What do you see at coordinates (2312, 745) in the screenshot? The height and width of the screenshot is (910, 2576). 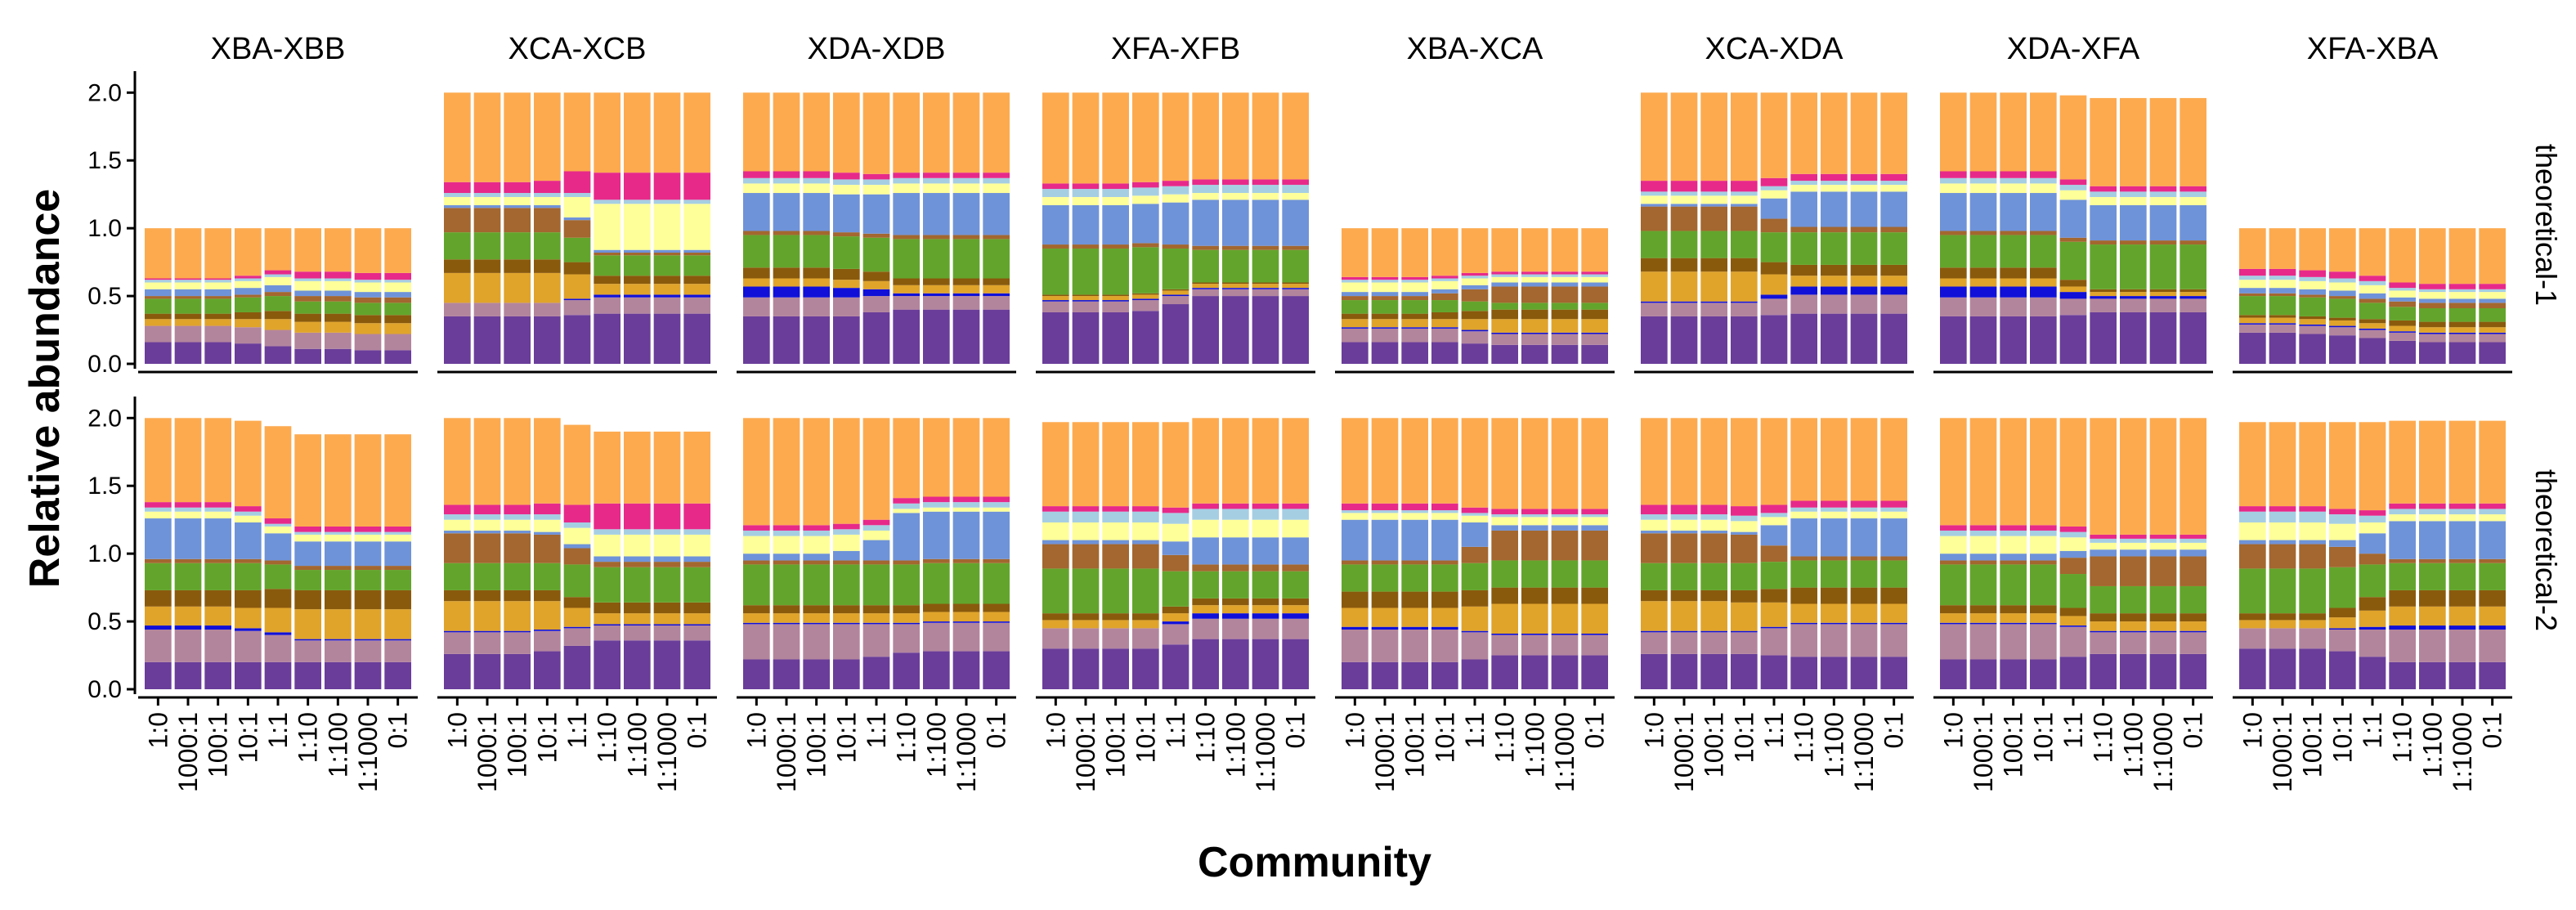 I see `x-tick-label: 100:1` at bounding box center [2312, 745].